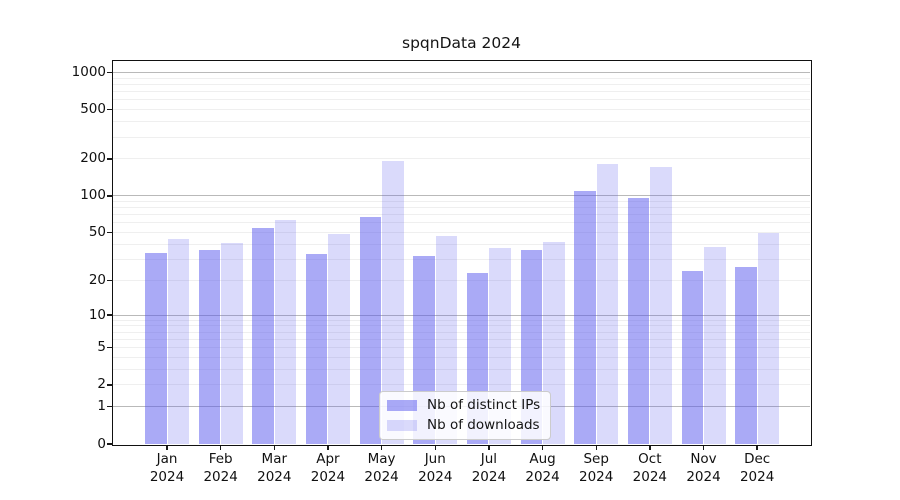 The height and width of the screenshot is (500, 900). What do you see at coordinates (97, 279) in the screenshot?
I see `y-tick-label: 20` at bounding box center [97, 279].